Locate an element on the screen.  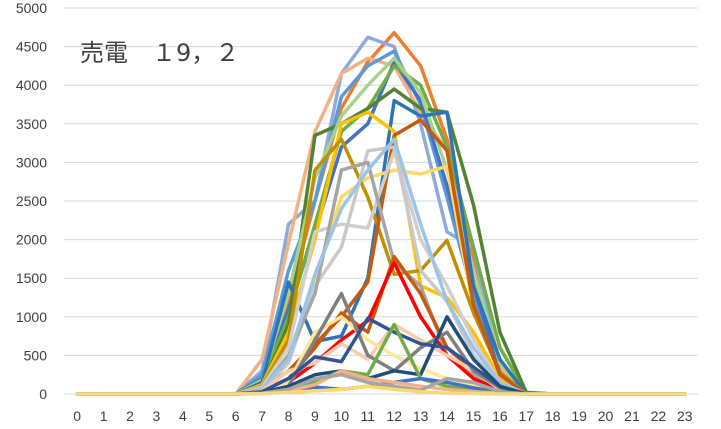
y-tick-label: 4000 is located at coordinates (31, 85).